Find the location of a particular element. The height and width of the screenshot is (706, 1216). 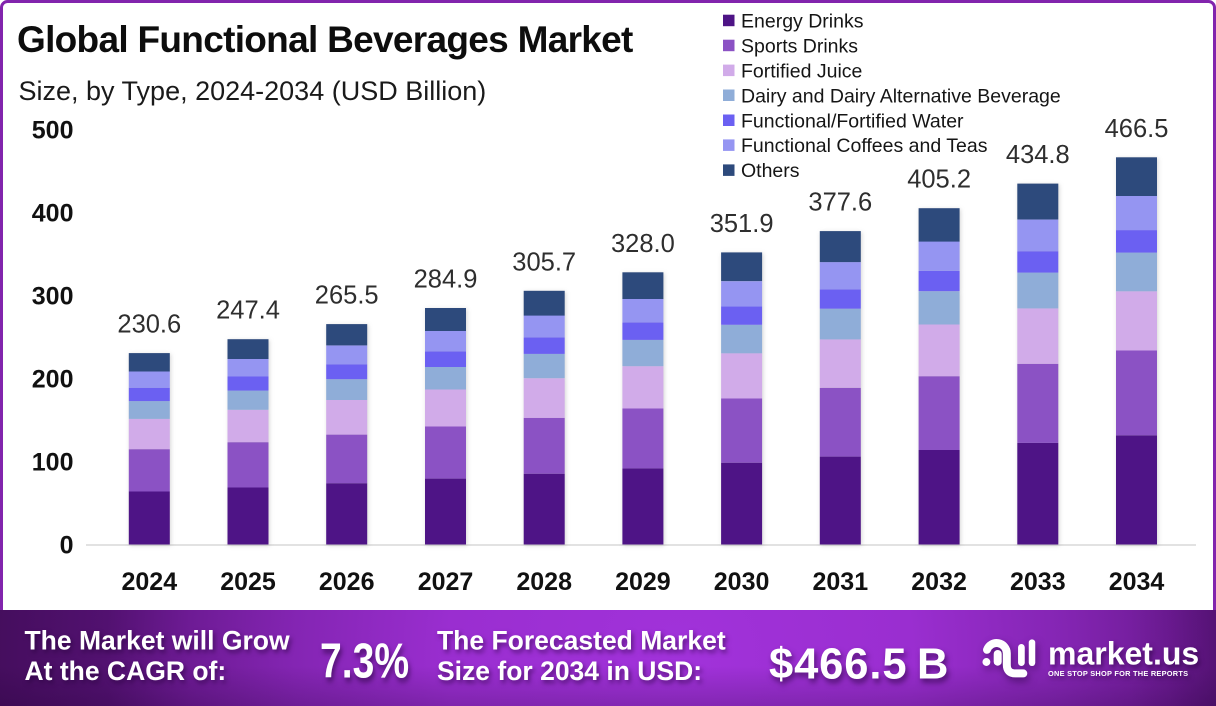

svg-text: 466.5 is located at coordinates (1137, 129).